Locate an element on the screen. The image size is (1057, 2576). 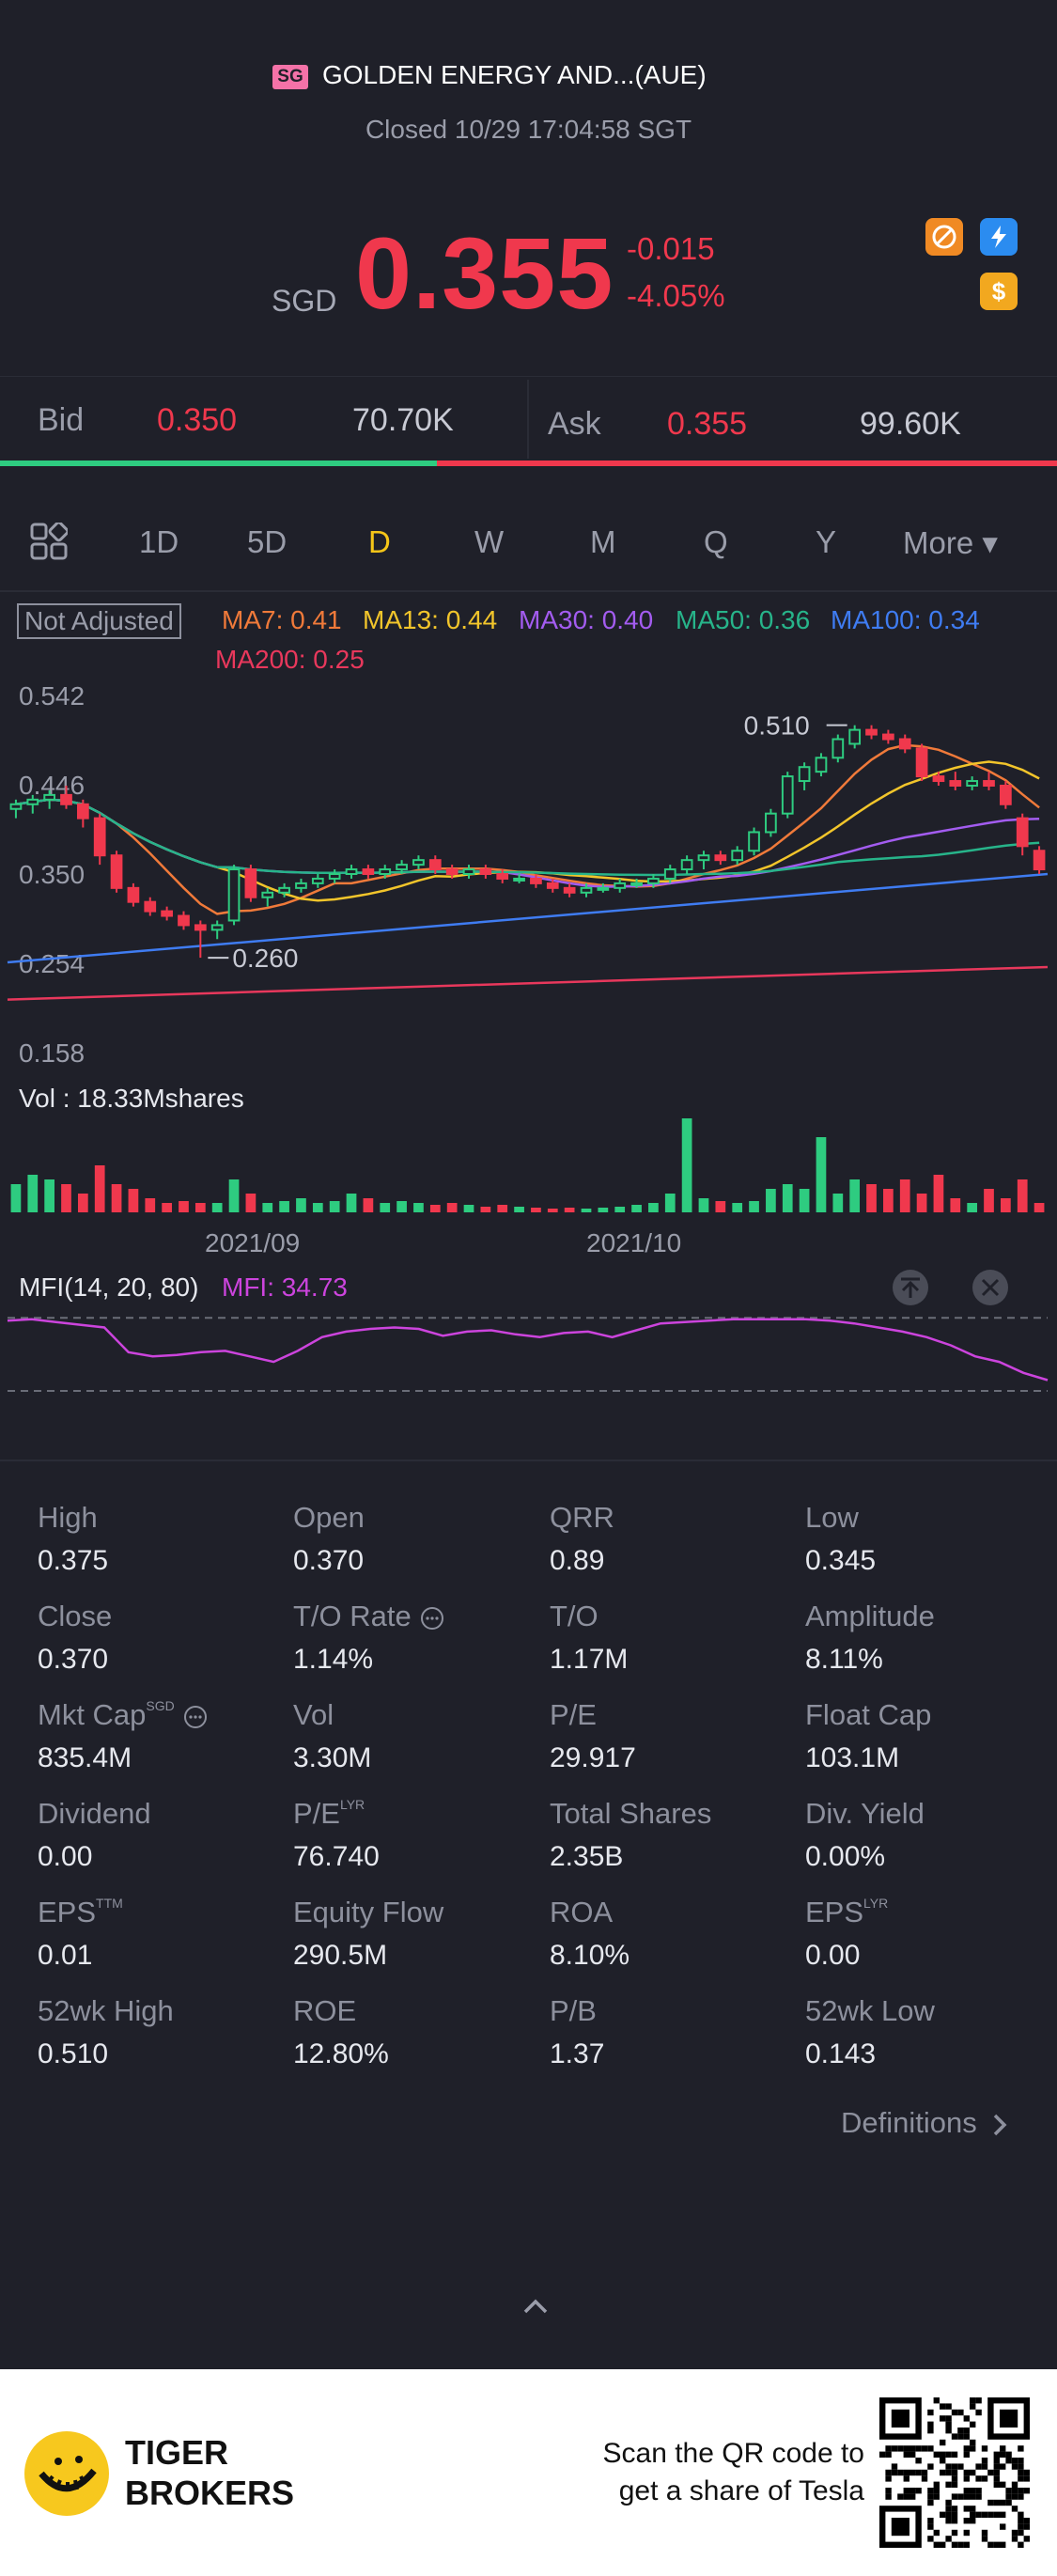
no-short-icon is located at coordinates (944, 237).